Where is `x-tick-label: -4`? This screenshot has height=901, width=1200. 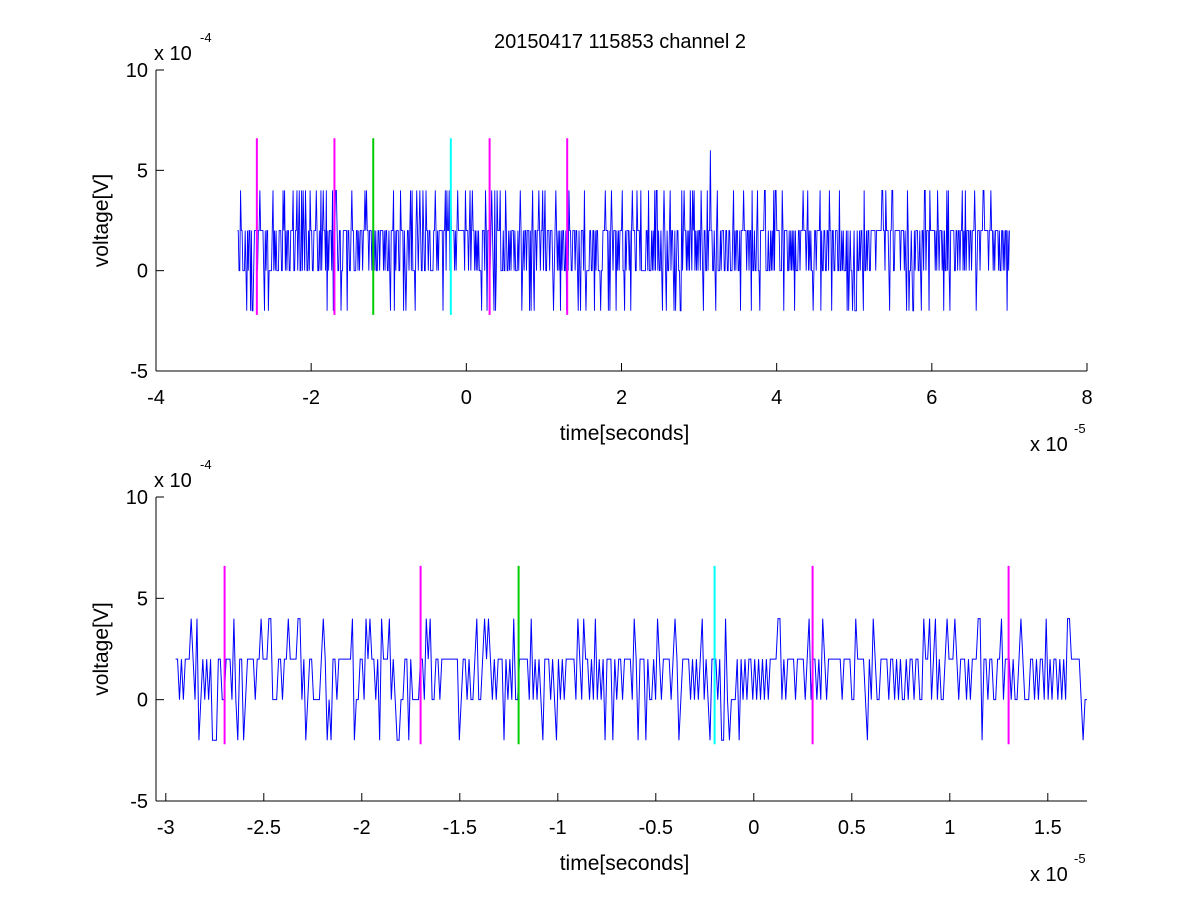 x-tick-label: -4 is located at coordinates (156, 398).